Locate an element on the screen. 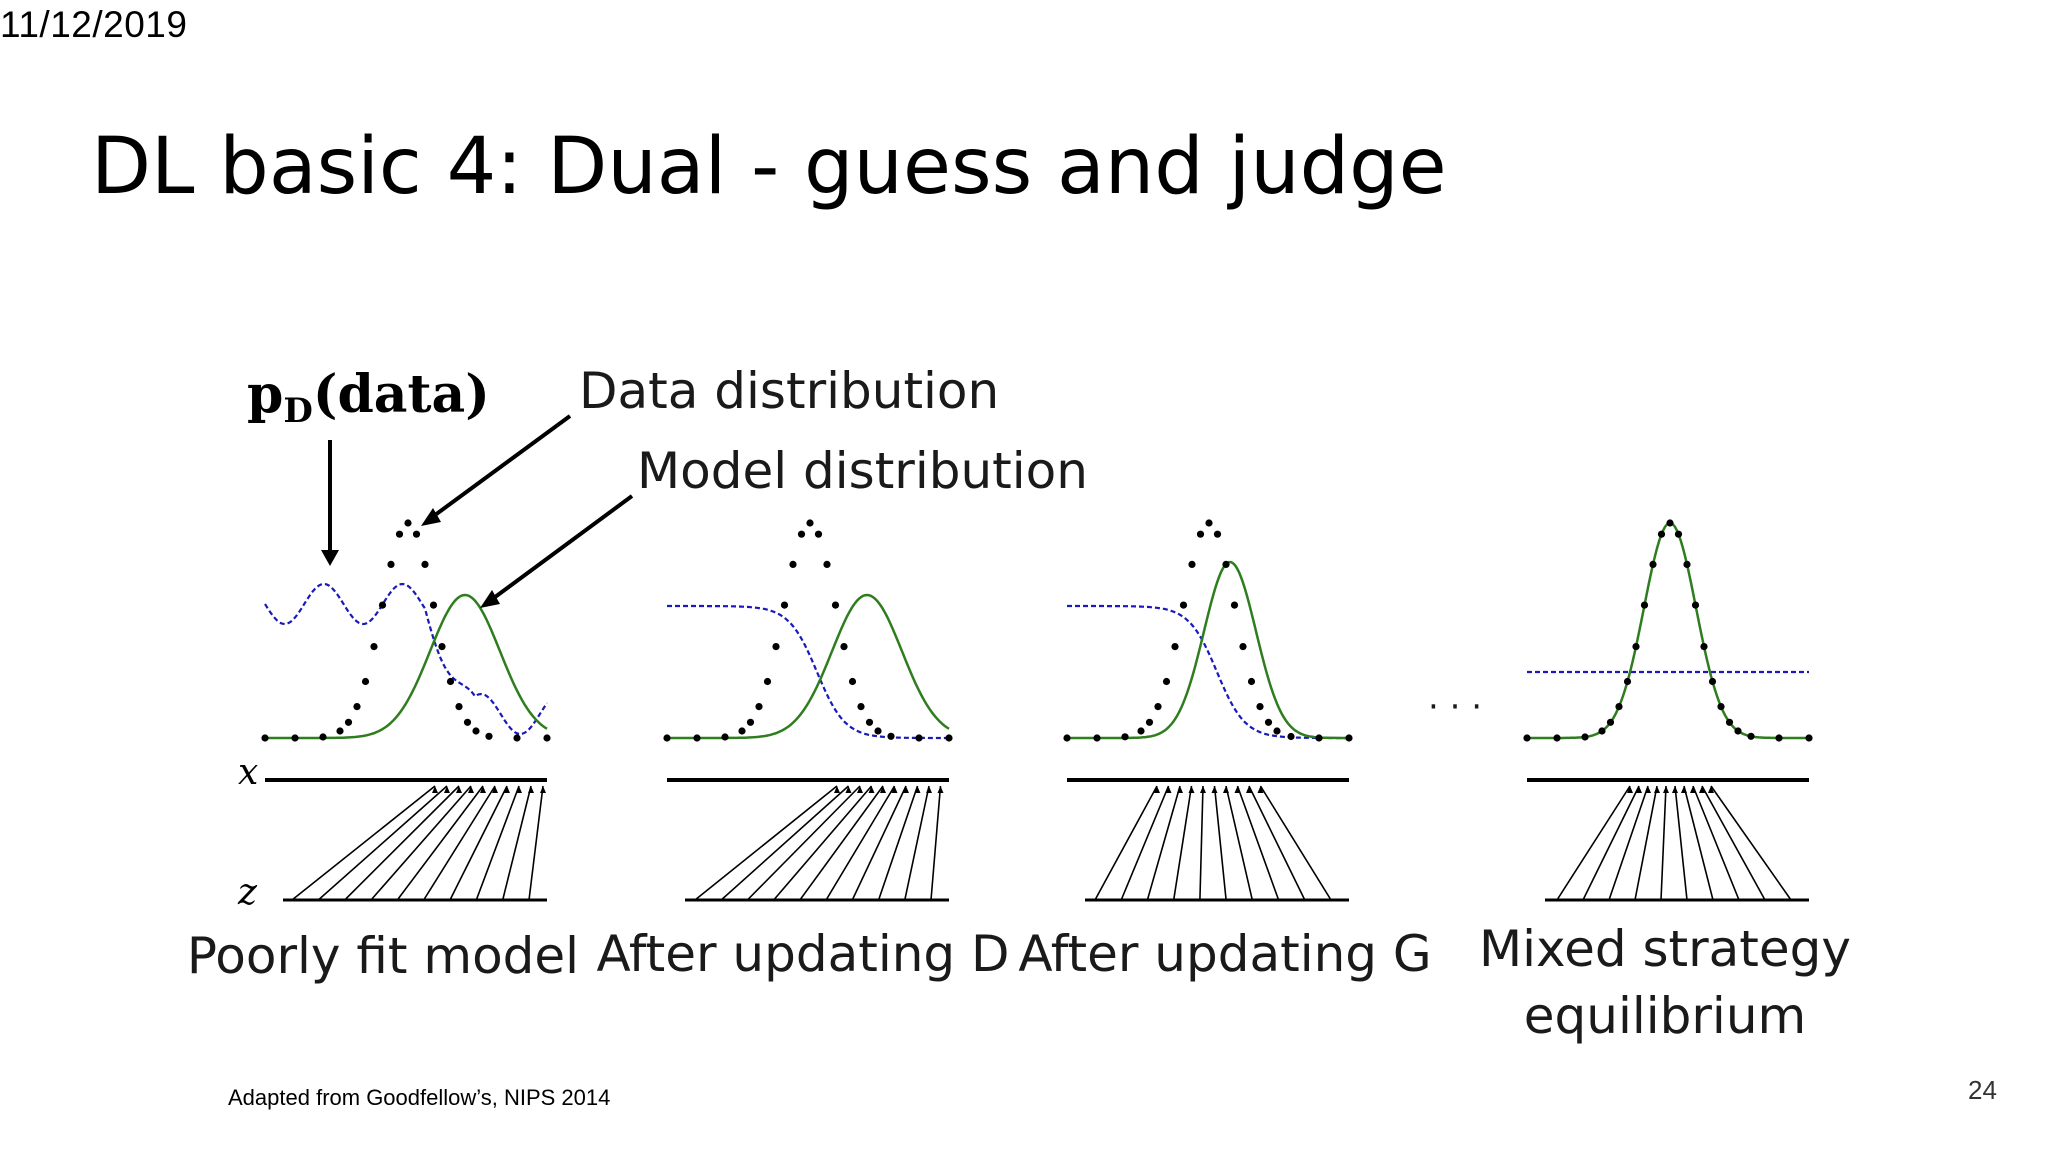  panel-caption-after-updating-d: After updating D is located at coordinates (803, 954).